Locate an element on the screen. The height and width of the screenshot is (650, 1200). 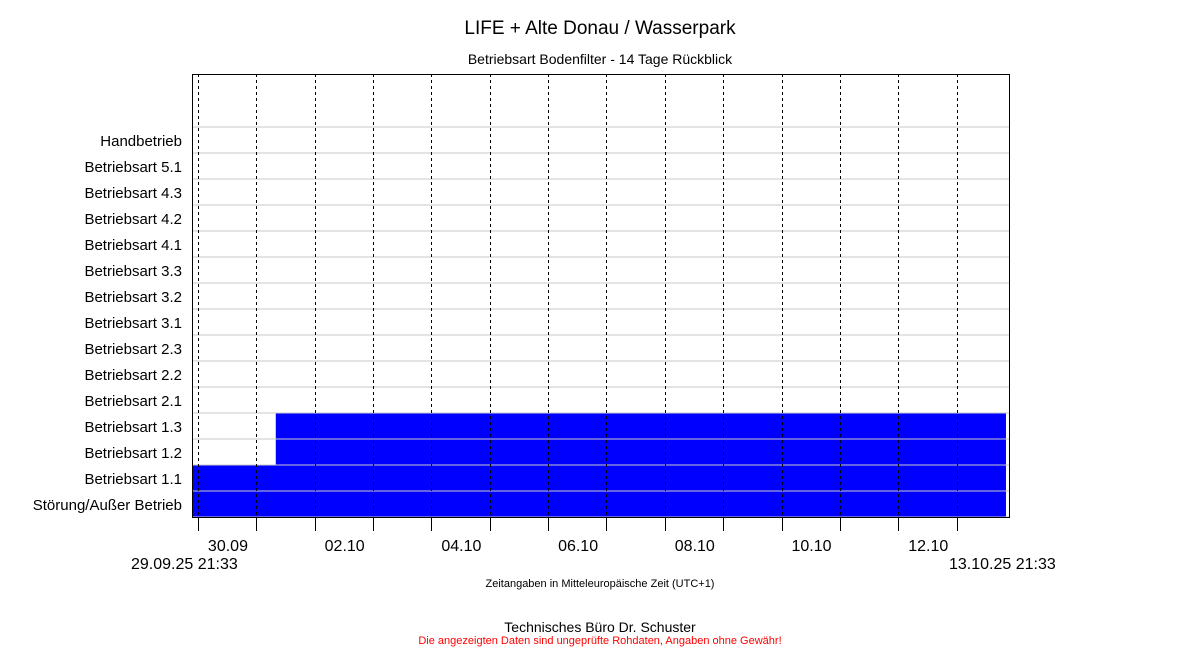
range-end-label: 13.10.25 21:33 is located at coordinates (1002, 564).